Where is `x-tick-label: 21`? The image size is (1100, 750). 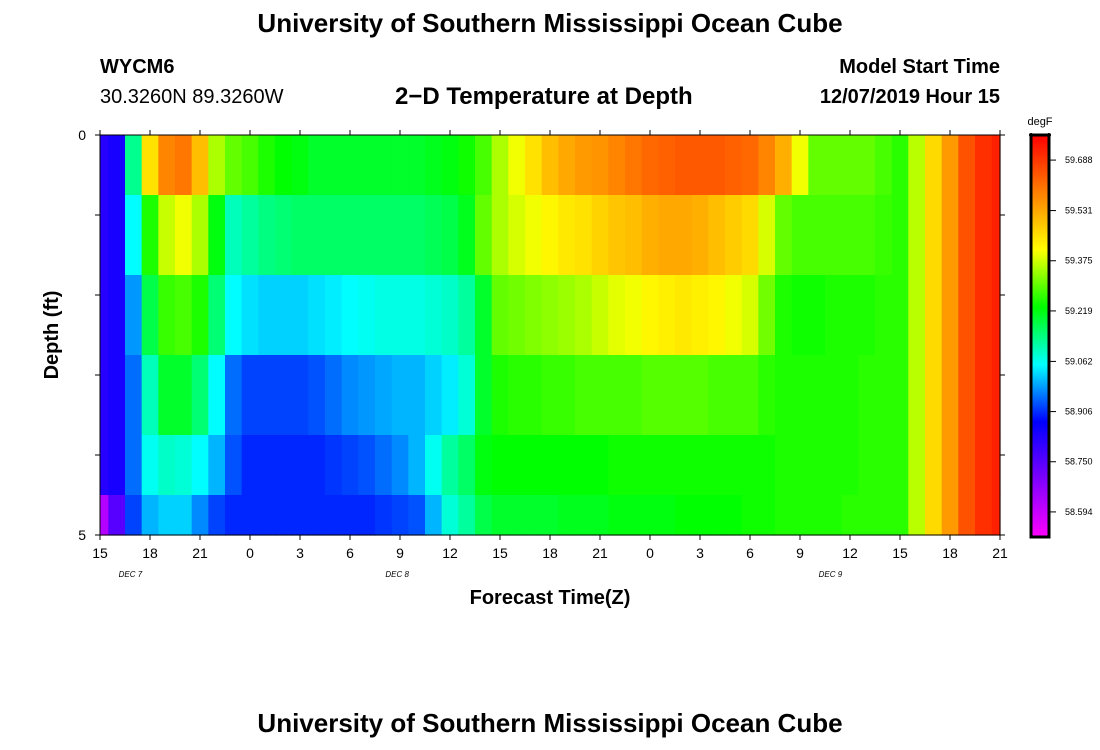
x-tick-label: 21 is located at coordinates (600, 553).